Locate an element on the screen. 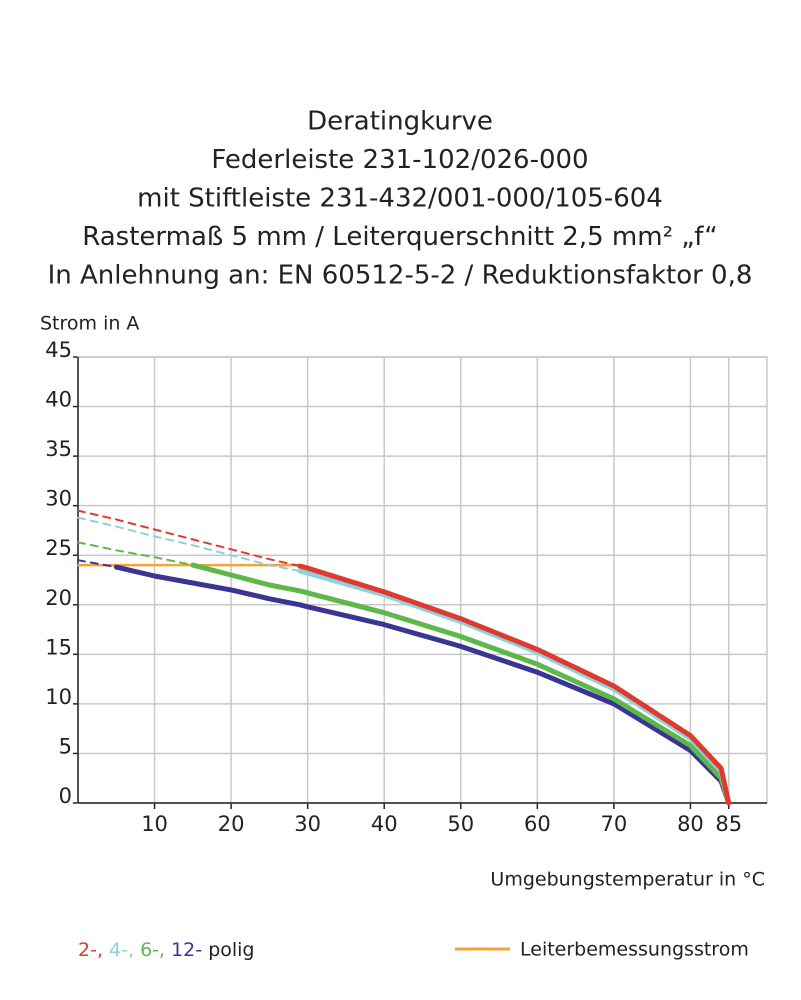 The image size is (801, 1000). legend-entry: Leiterbemessungsstrom is located at coordinates (634, 950).